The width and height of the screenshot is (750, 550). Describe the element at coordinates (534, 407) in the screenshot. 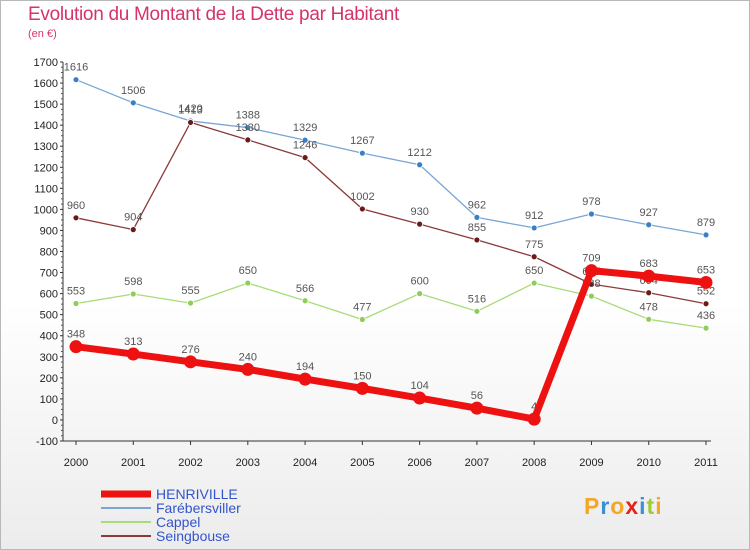

I see `data-label-henriville: 4` at that location.